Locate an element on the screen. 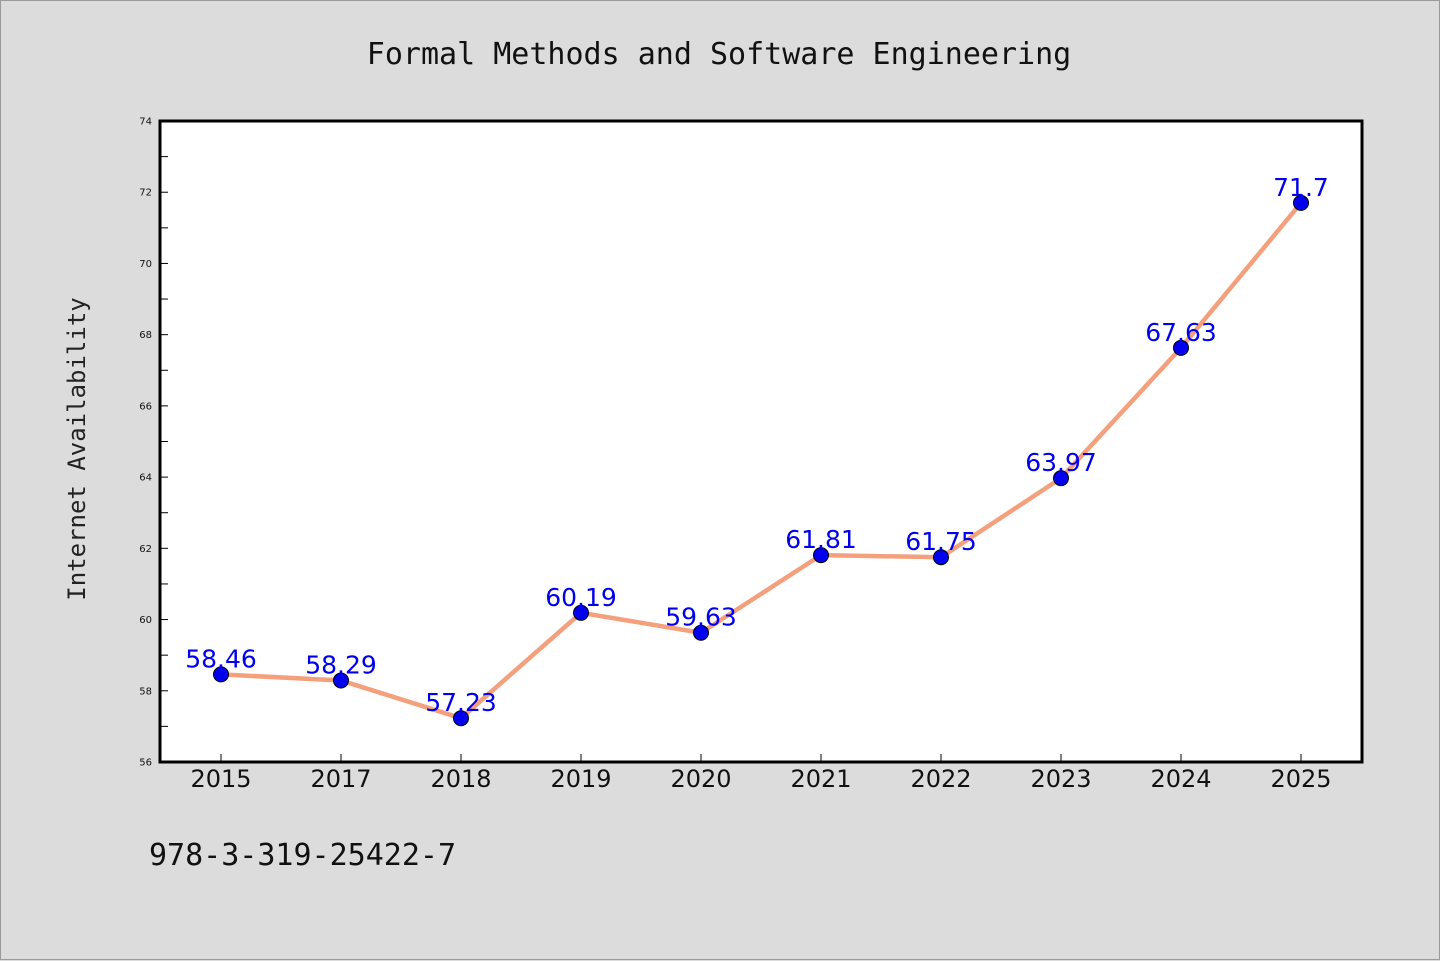 Image resolution: width=1440 pixels, height=961 pixels. data-label: 60.19 is located at coordinates (581, 597).